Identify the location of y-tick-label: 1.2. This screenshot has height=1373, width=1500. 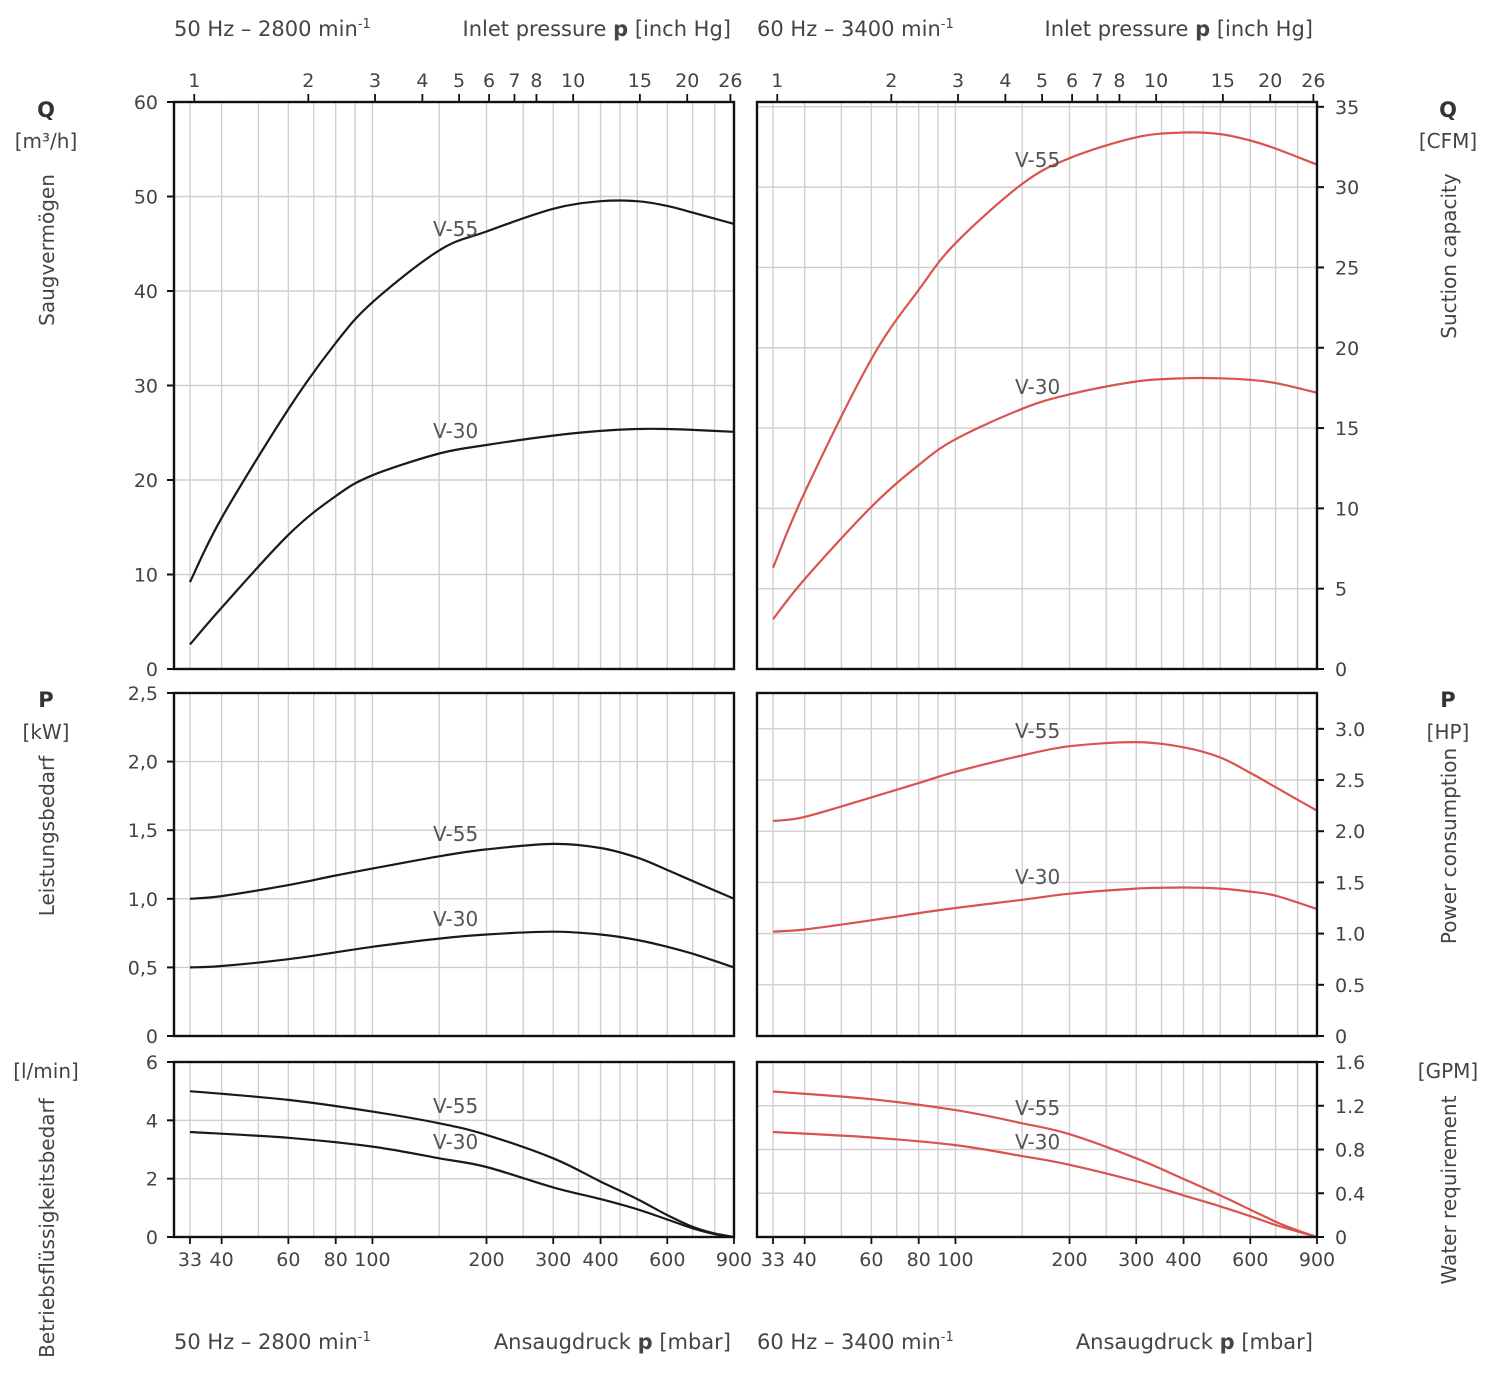
(1350, 1107).